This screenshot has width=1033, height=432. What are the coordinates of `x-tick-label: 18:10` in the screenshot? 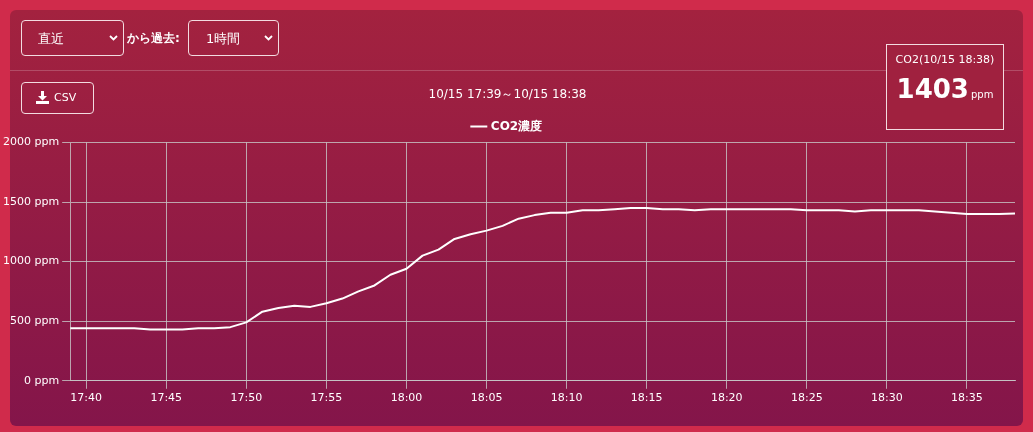 It's located at (566, 398).